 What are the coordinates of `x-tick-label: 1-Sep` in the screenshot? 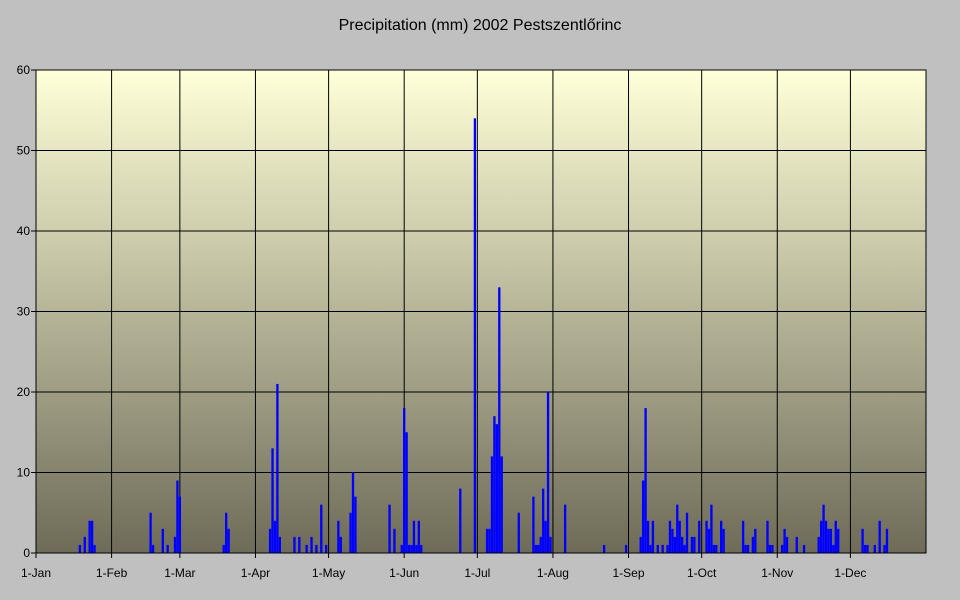 It's located at (629, 573).